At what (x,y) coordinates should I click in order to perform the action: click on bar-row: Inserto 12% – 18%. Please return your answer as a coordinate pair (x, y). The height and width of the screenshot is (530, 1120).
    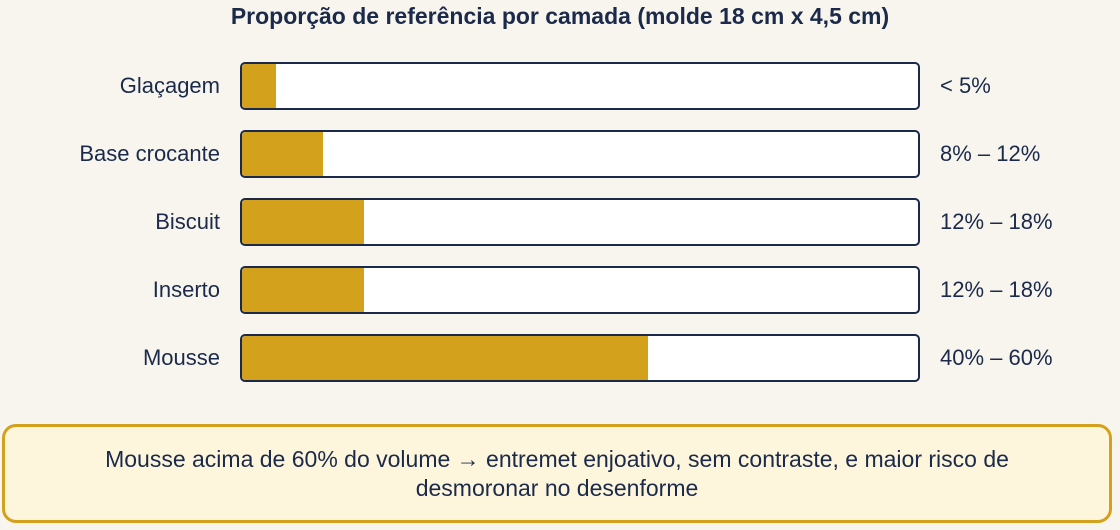
    Looking at the image, I should click on (560, 290).